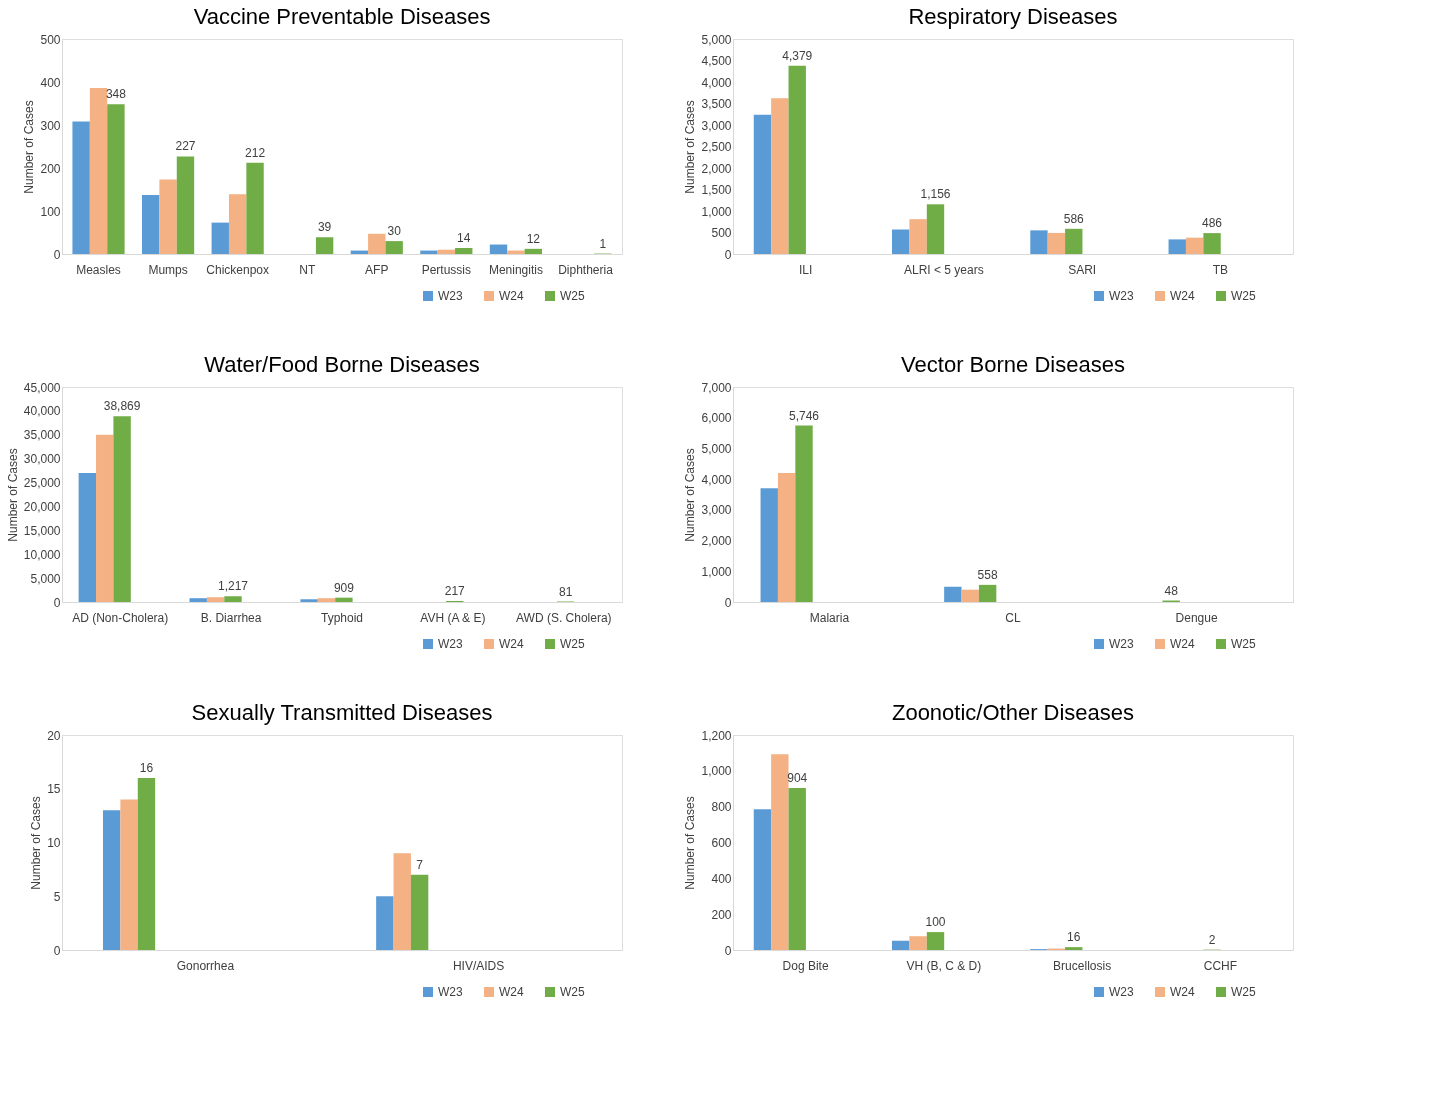 The height and width of the screenshot is (1110, 1441). I want to click on data-label: 30, so click(394, 231).